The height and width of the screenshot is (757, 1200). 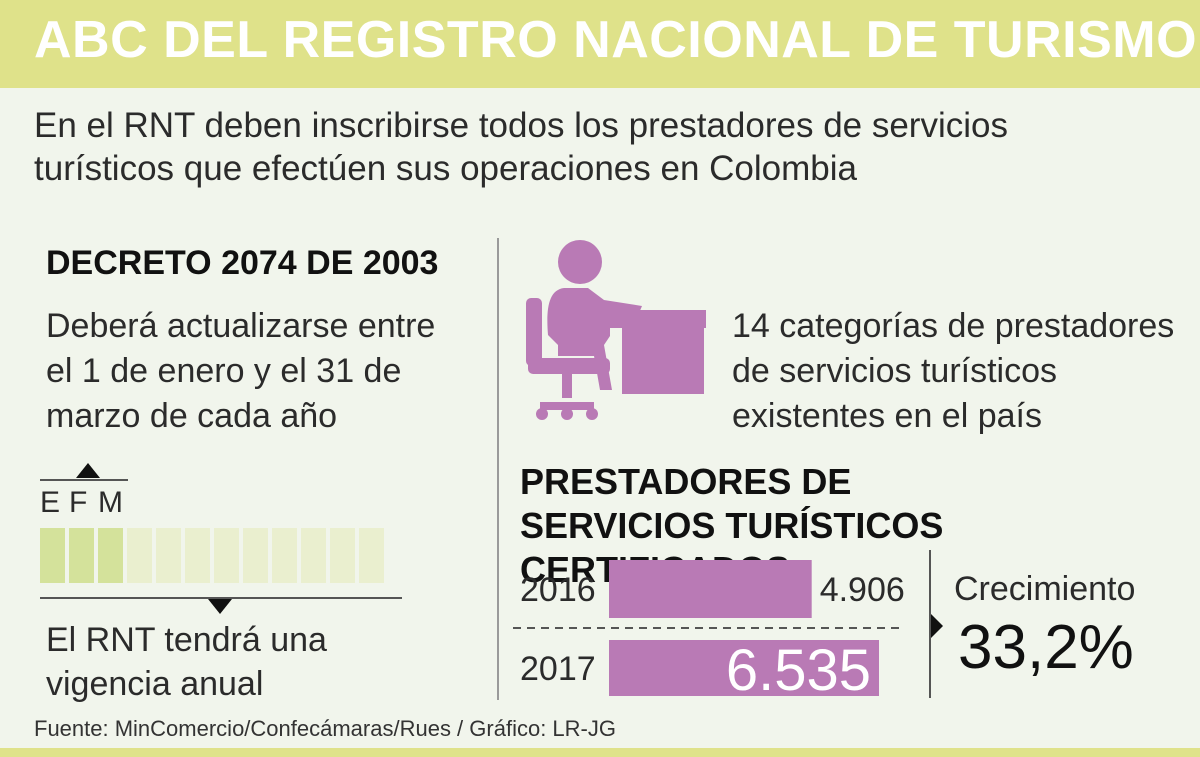 What do you see at coordinates (498, 469) in the screenshot?
I see `vertical-divider` at bounding box center [498, 469].